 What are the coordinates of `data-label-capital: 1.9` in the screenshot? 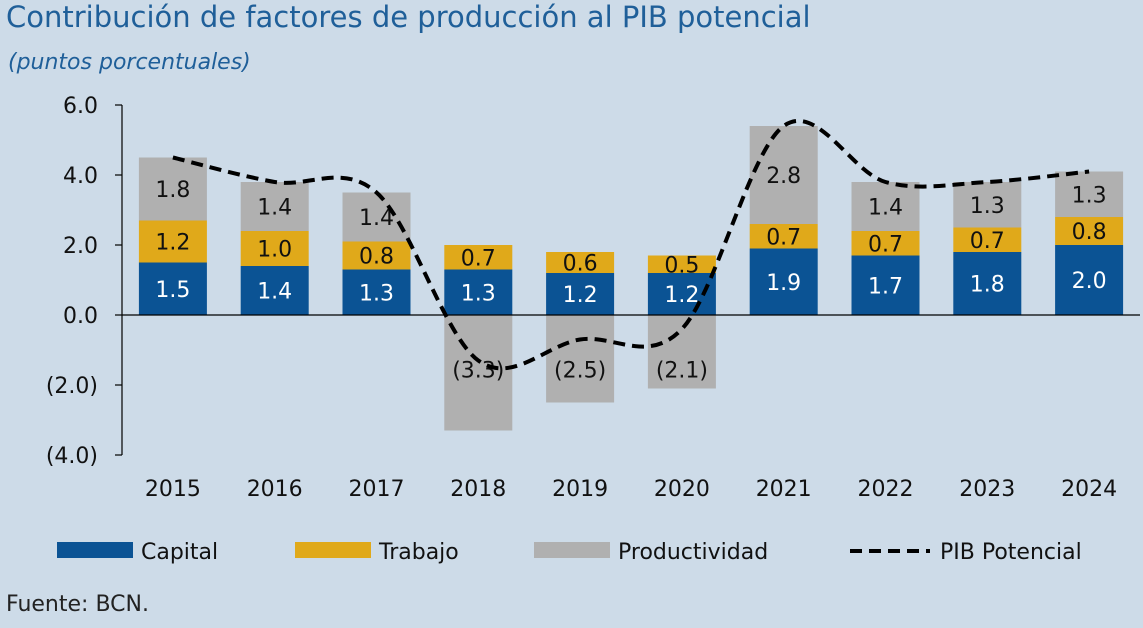 It's located at (783, 283).